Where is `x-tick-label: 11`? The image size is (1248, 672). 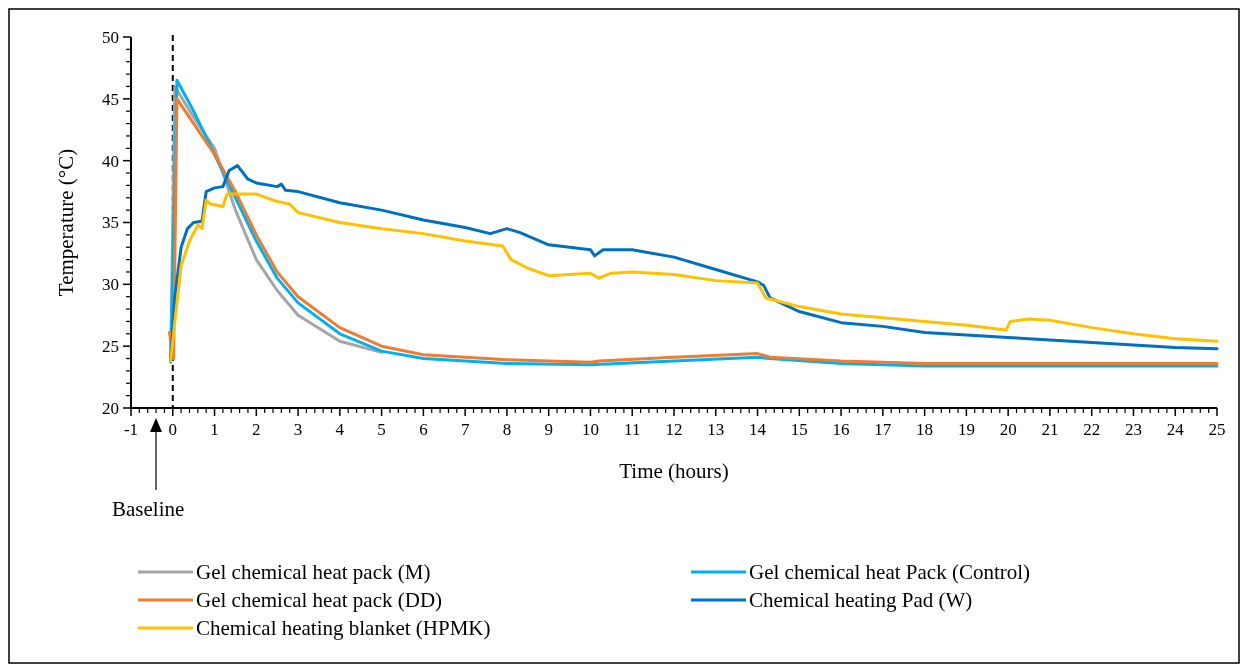
x-tick-label: 11 is located at coordinates (632, 429).